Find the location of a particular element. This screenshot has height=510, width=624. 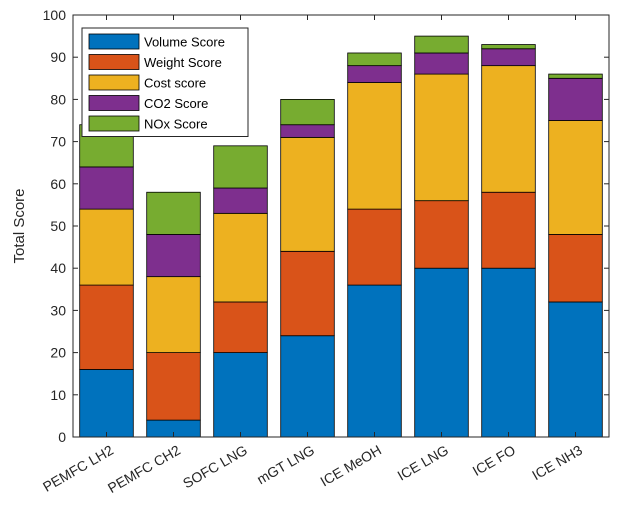

y-tick-label: 80 is located at coordinates (58, 99).